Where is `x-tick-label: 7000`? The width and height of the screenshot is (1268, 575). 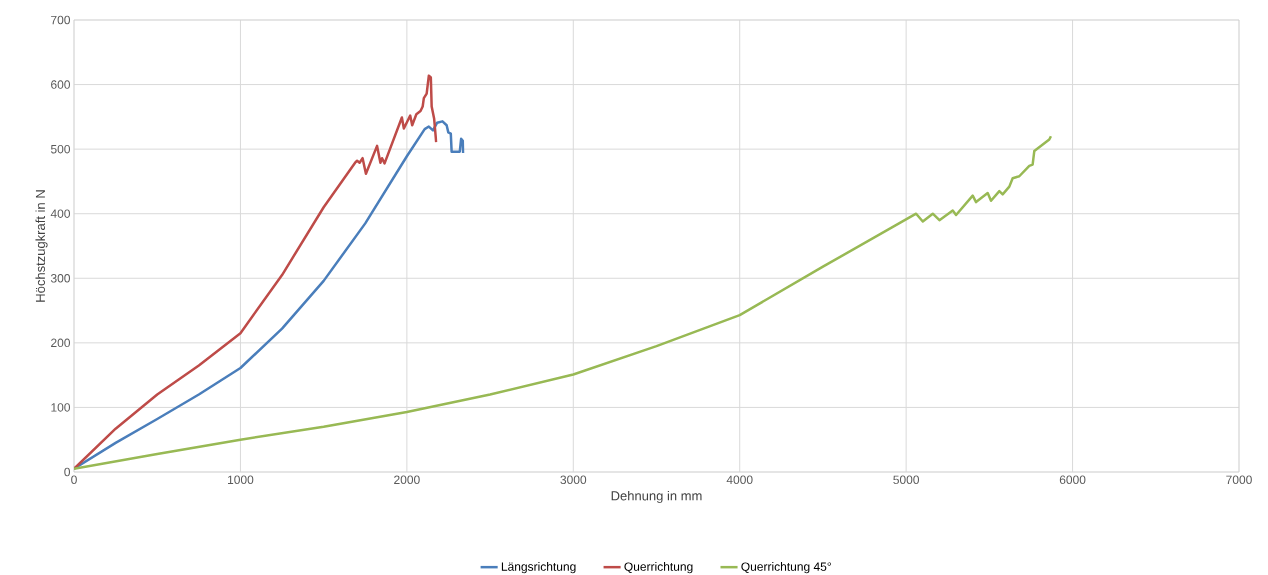 x-tick-label: 7000 is located at coordinates (1239, 480).